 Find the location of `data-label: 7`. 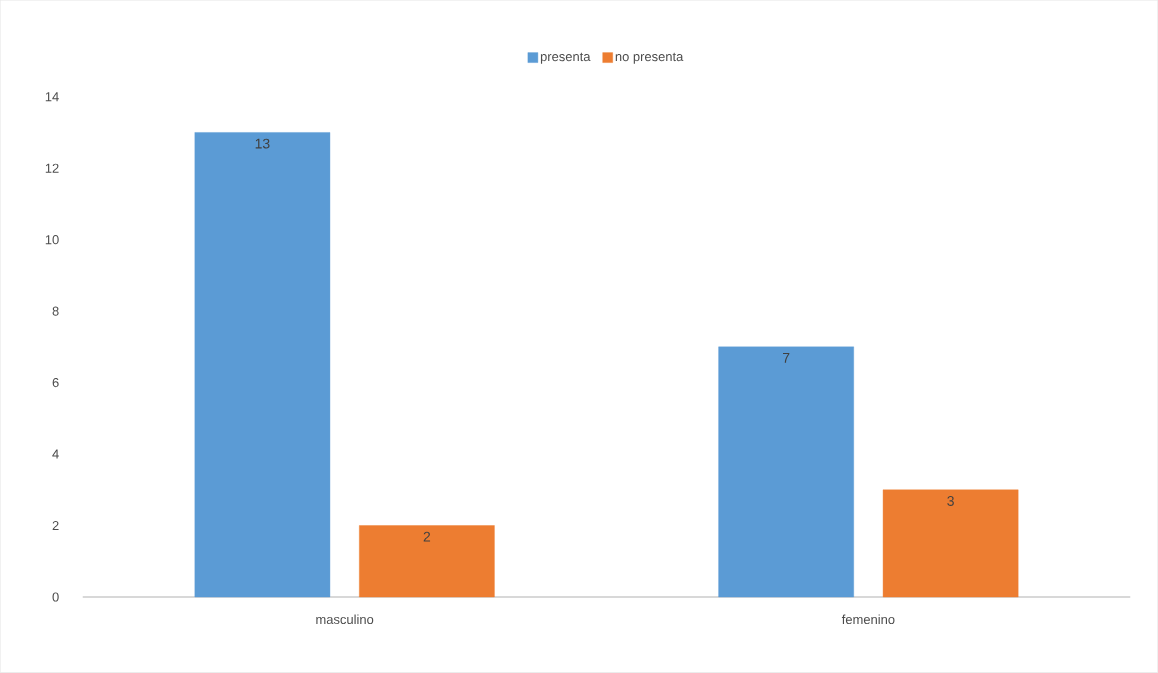

data-label: 7 is located at coordinates (786, 358).